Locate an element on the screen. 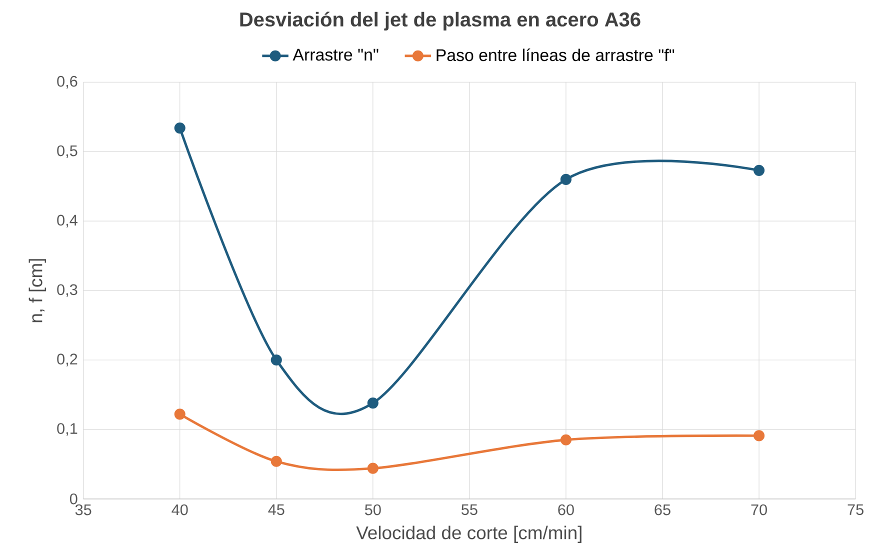  y-axis-title: n, f [cm] is located at coordinates (37, 290).